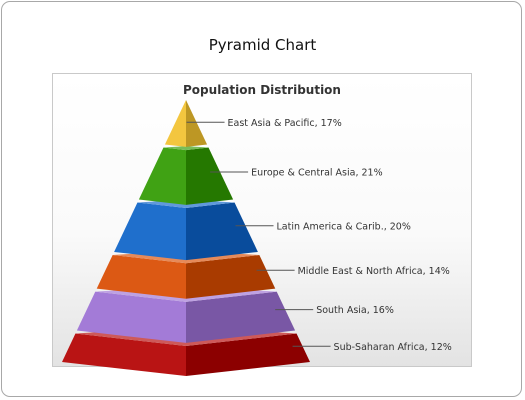  I want to click on segment-top-face, so click(186, 148).